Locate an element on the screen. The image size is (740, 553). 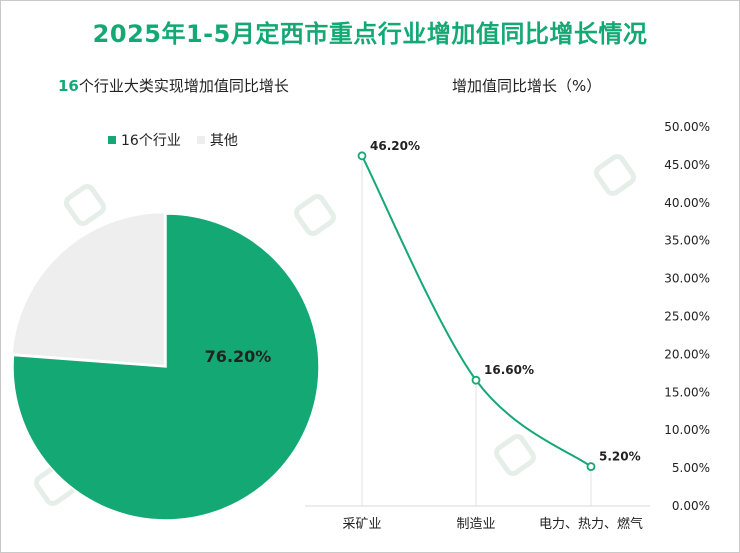
y-tick-label: 30.00% is located at coordinates (687, 279).